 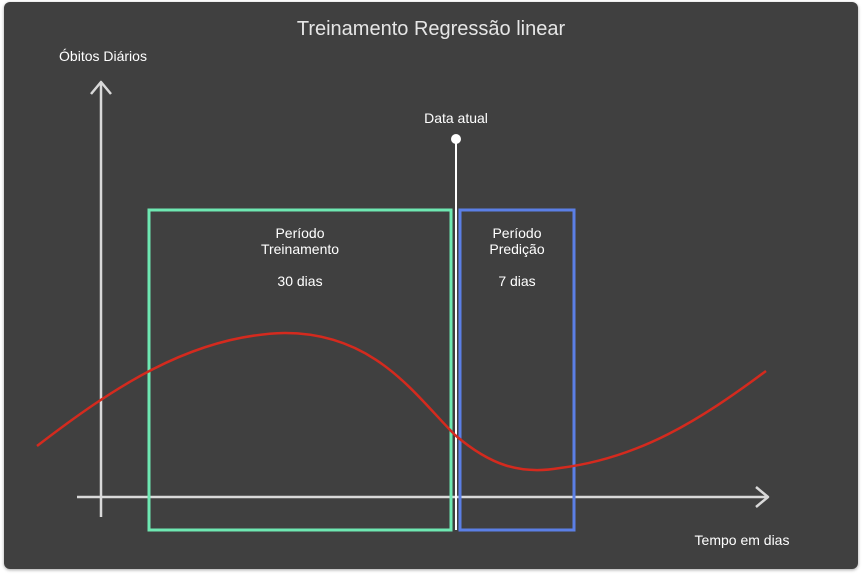 What do you see at coordinates (456, 332) in the screenshot?
I see `current-date-marker` at bounding box center [456, 332].